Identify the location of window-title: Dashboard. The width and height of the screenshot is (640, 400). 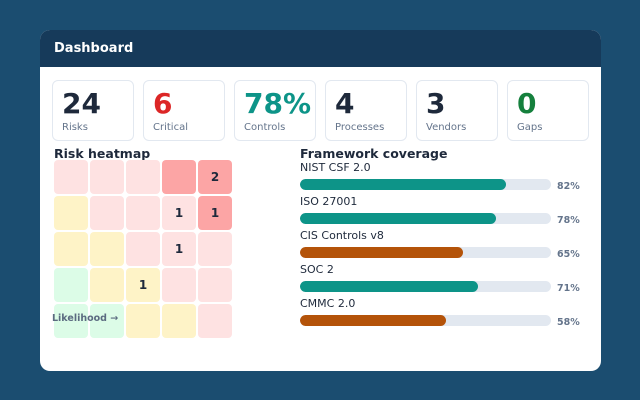
(320, 48).